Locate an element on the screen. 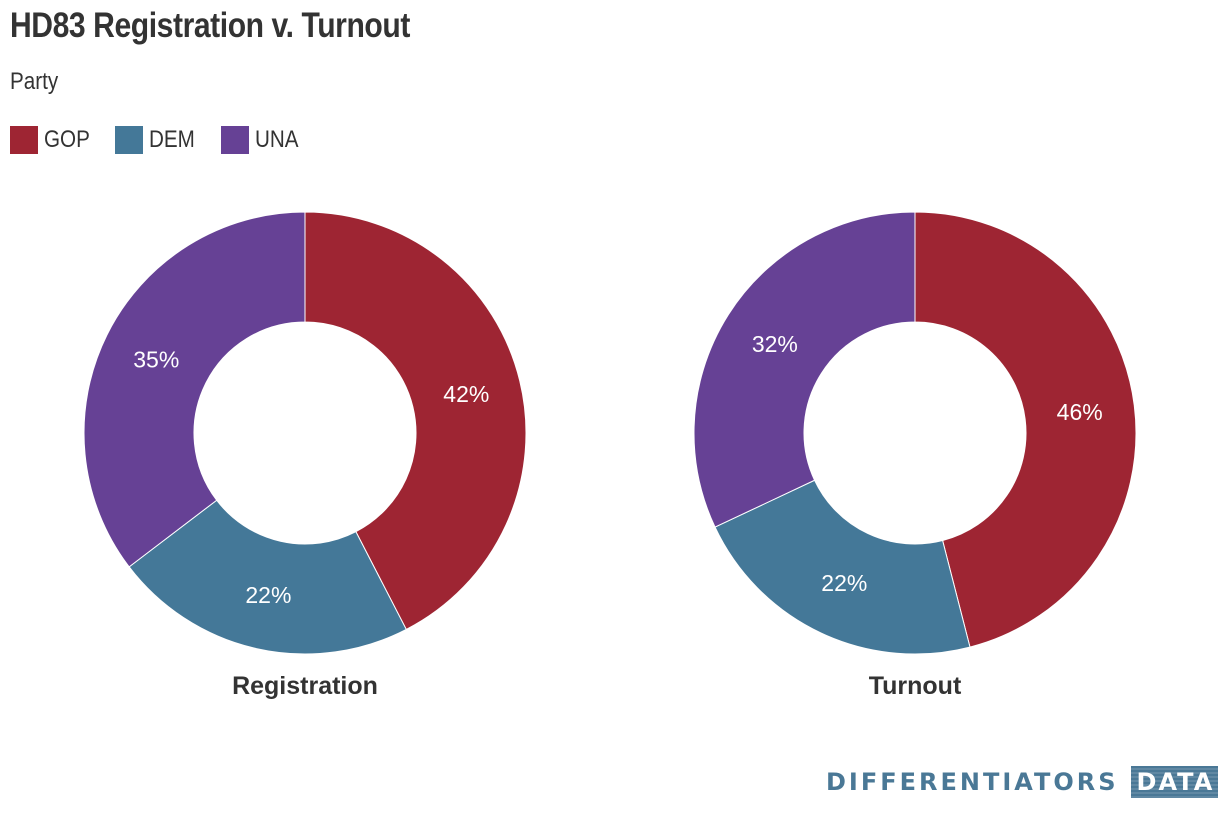 This screenshot has width=1220, height=818. legend-label-gop: GOP is located at coordinates (67, 139).